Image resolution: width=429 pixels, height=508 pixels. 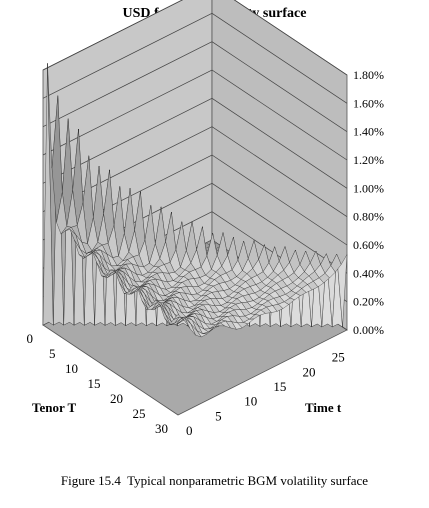 I want to click on z-tick-label: 0.20%, so click(x=368, y=302).